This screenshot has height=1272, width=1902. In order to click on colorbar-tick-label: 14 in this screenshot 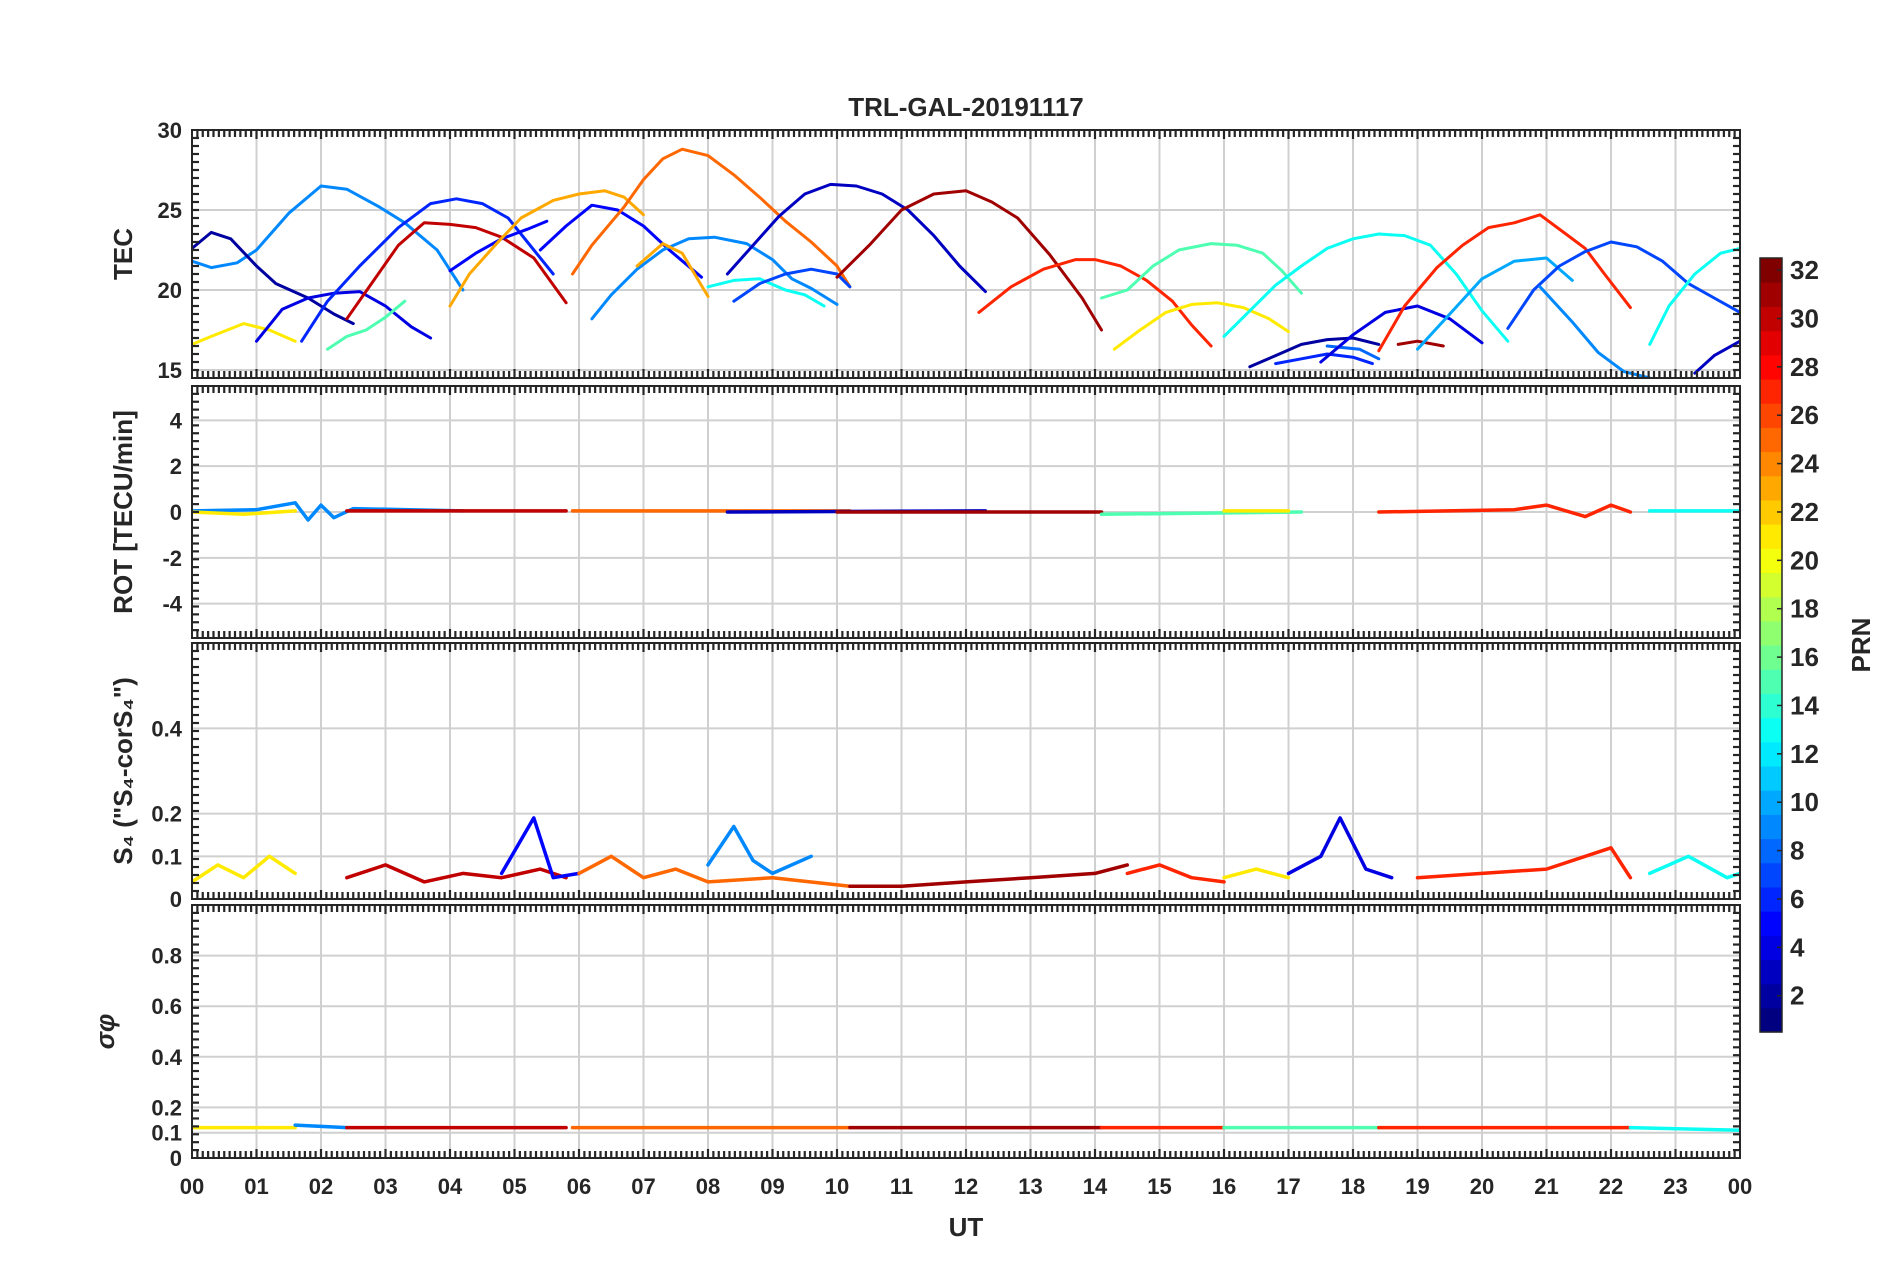, I will do `click(1804, 705)`.